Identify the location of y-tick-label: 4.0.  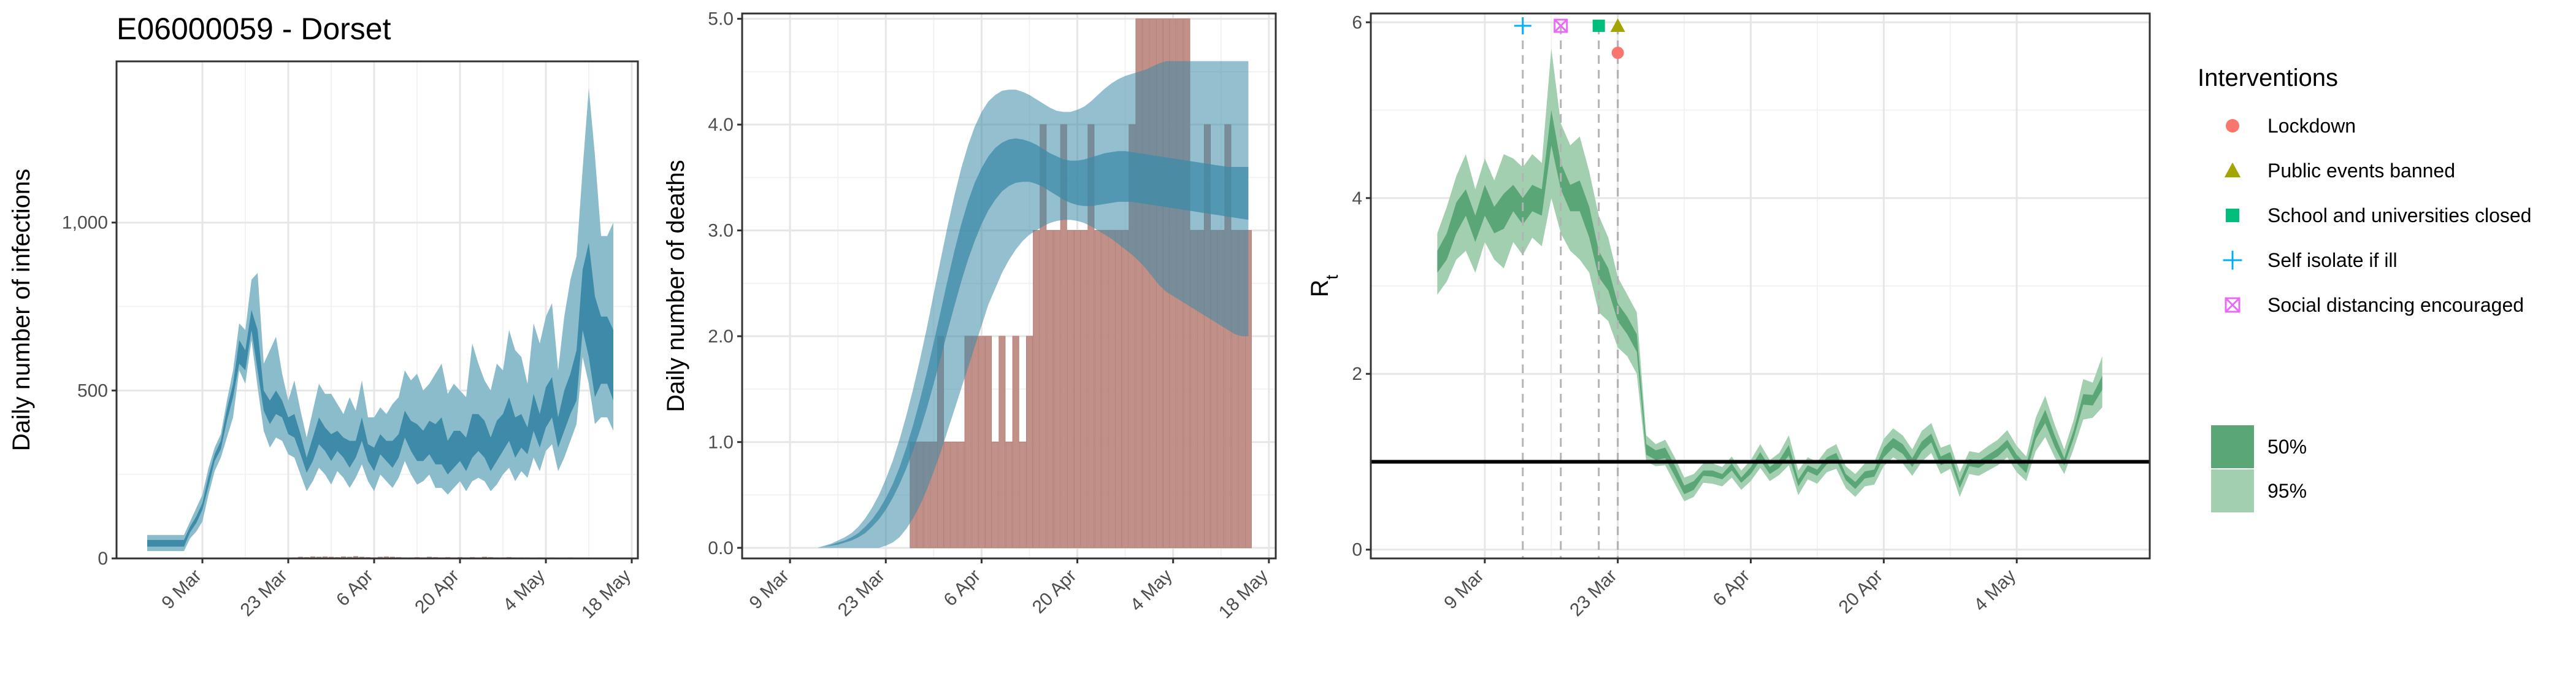
(721, 125).